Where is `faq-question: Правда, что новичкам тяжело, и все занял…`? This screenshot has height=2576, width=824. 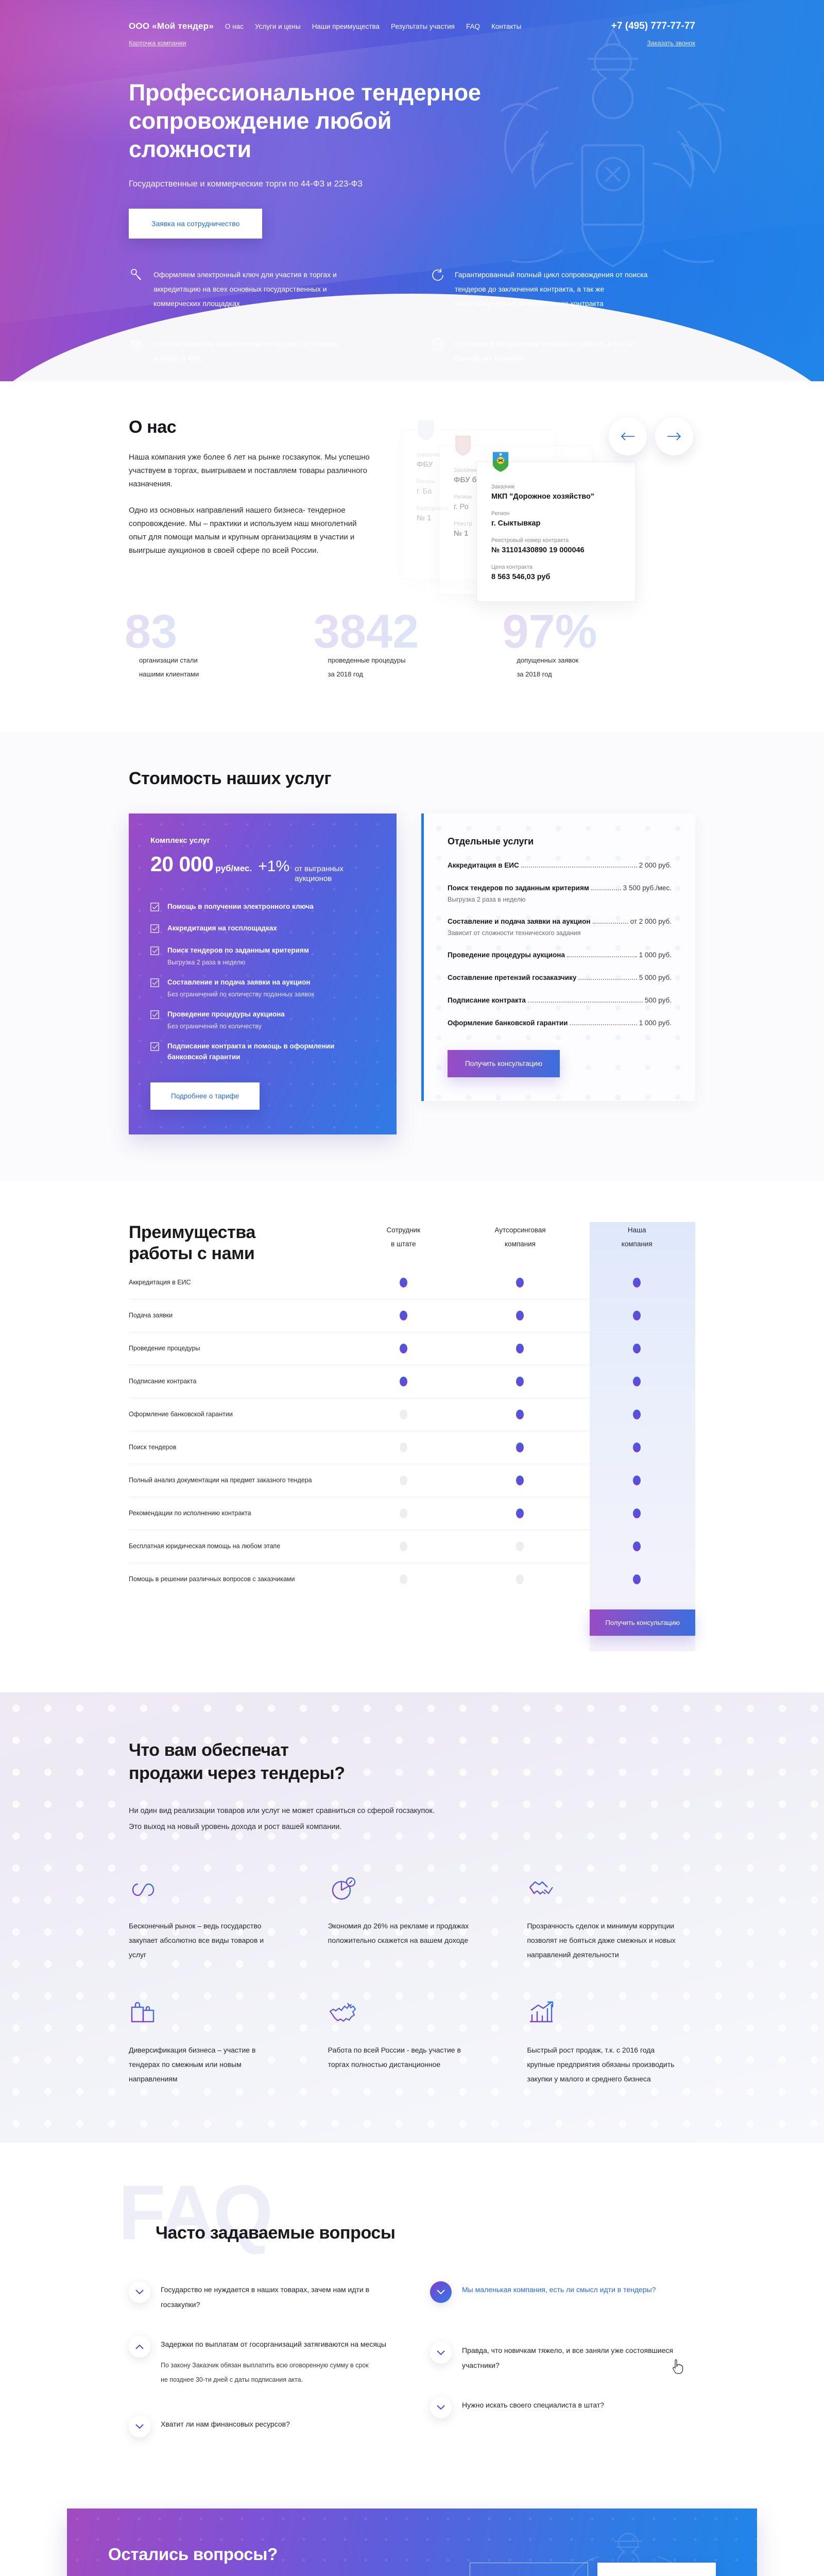
faq-question: Правда, что новичкам тяжело, и все занял… is located at coordinates (567, 2357).